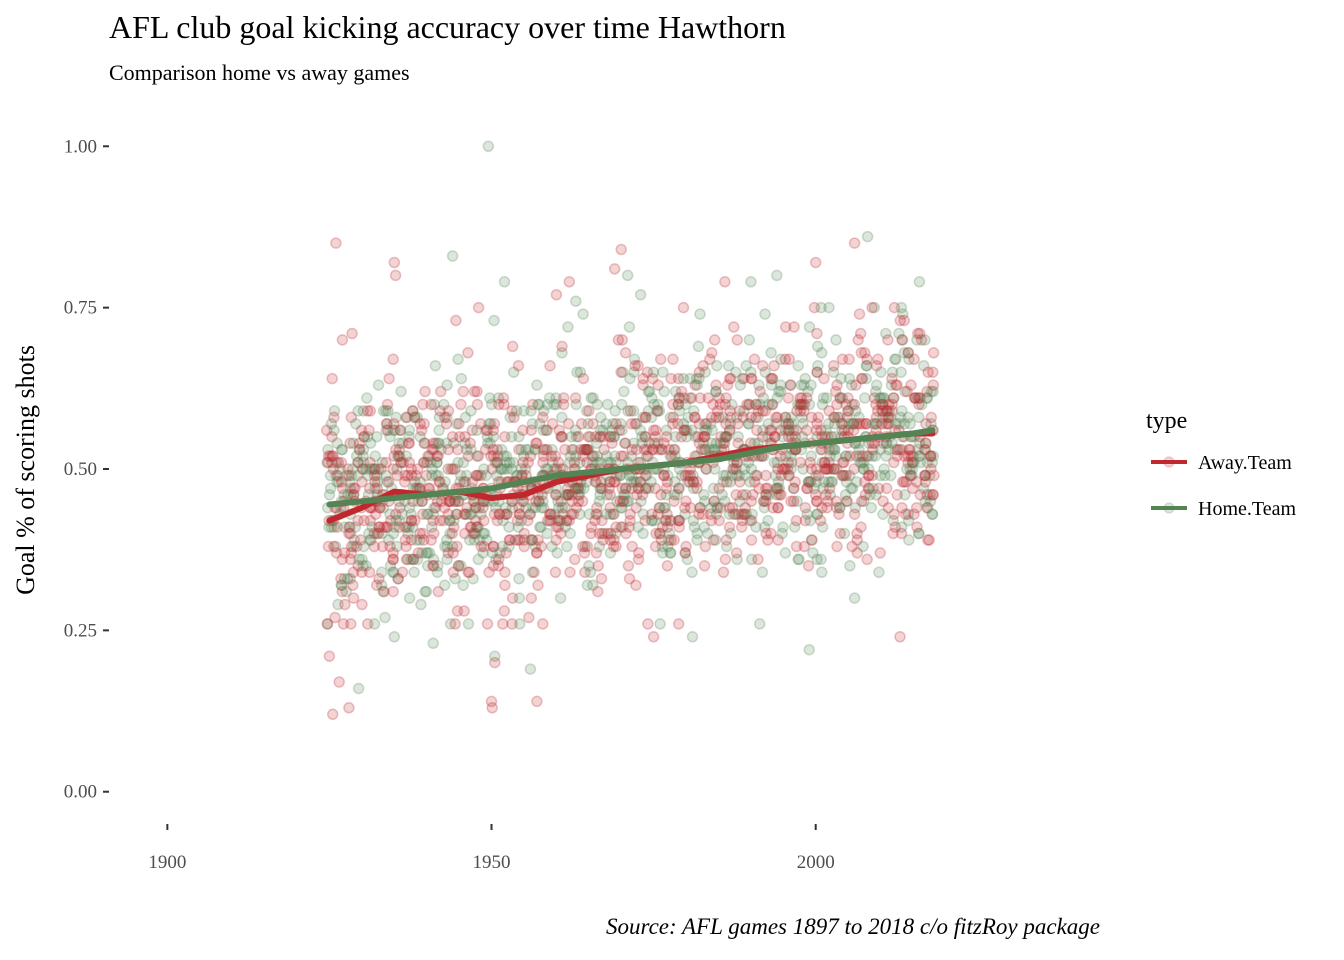 The image size is (1344, 960). I want to click on legend-label-away: Away.Team, so click(1245, 463).